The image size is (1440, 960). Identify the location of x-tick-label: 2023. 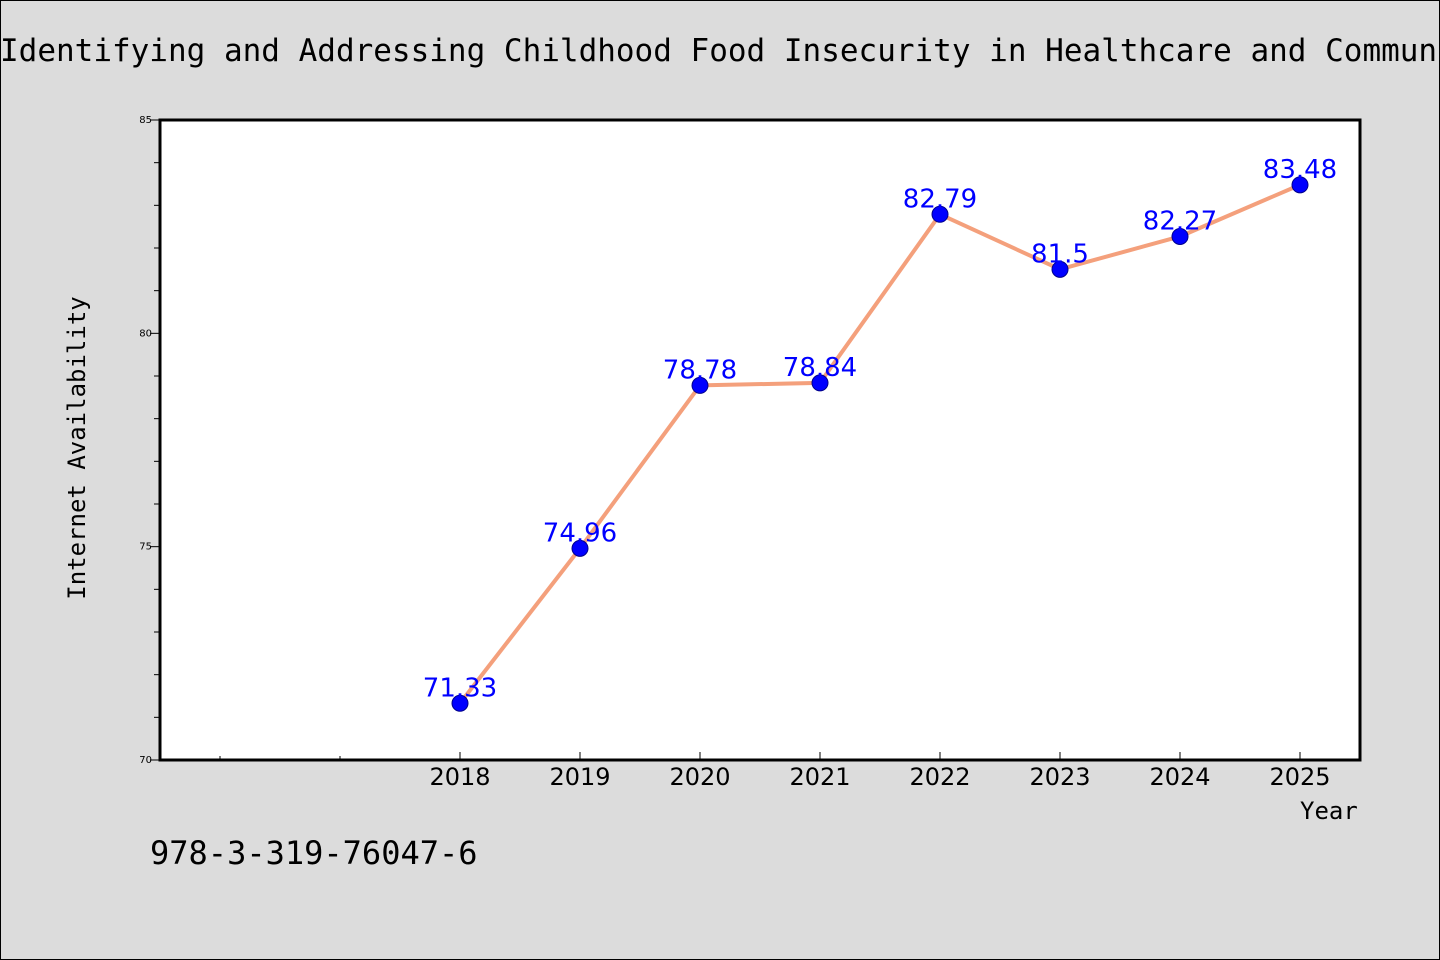
(1059, 777).